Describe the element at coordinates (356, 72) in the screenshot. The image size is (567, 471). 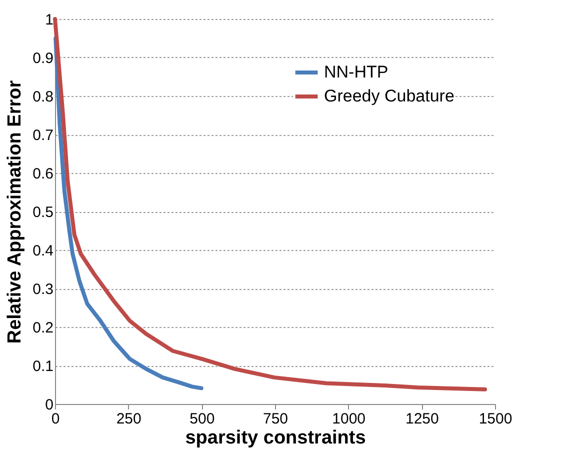
I see `legend-label: NN-HTP` at that location.